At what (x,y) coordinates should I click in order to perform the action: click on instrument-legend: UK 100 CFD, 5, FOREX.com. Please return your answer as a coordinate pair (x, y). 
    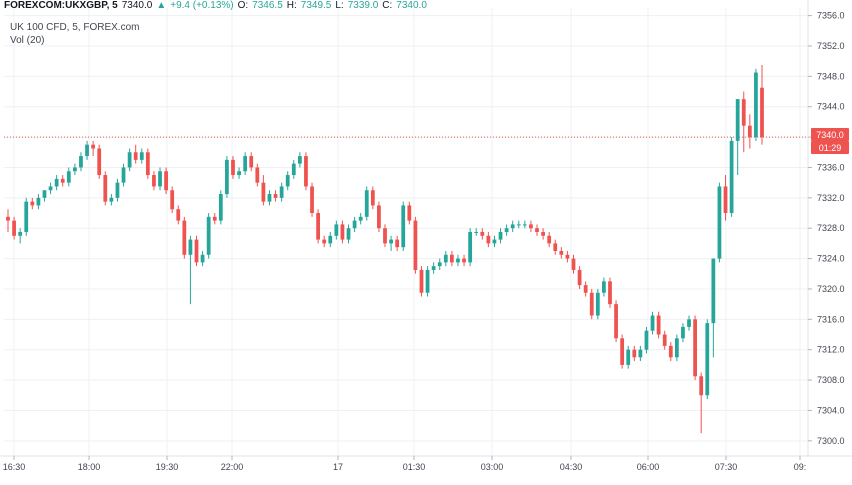
    Looking at the image, I should click on (75, 27).